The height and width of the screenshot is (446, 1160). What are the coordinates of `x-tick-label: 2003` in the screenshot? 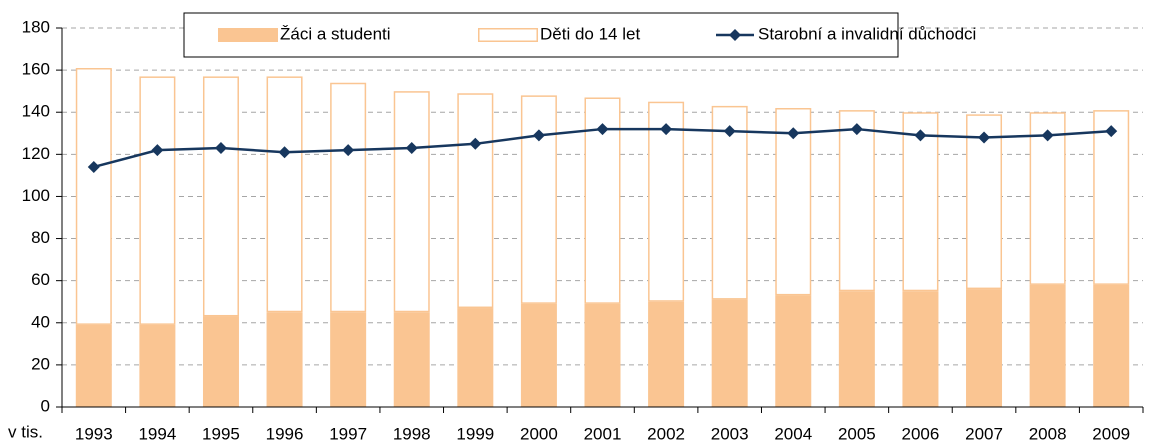 It's located at (730, 433).